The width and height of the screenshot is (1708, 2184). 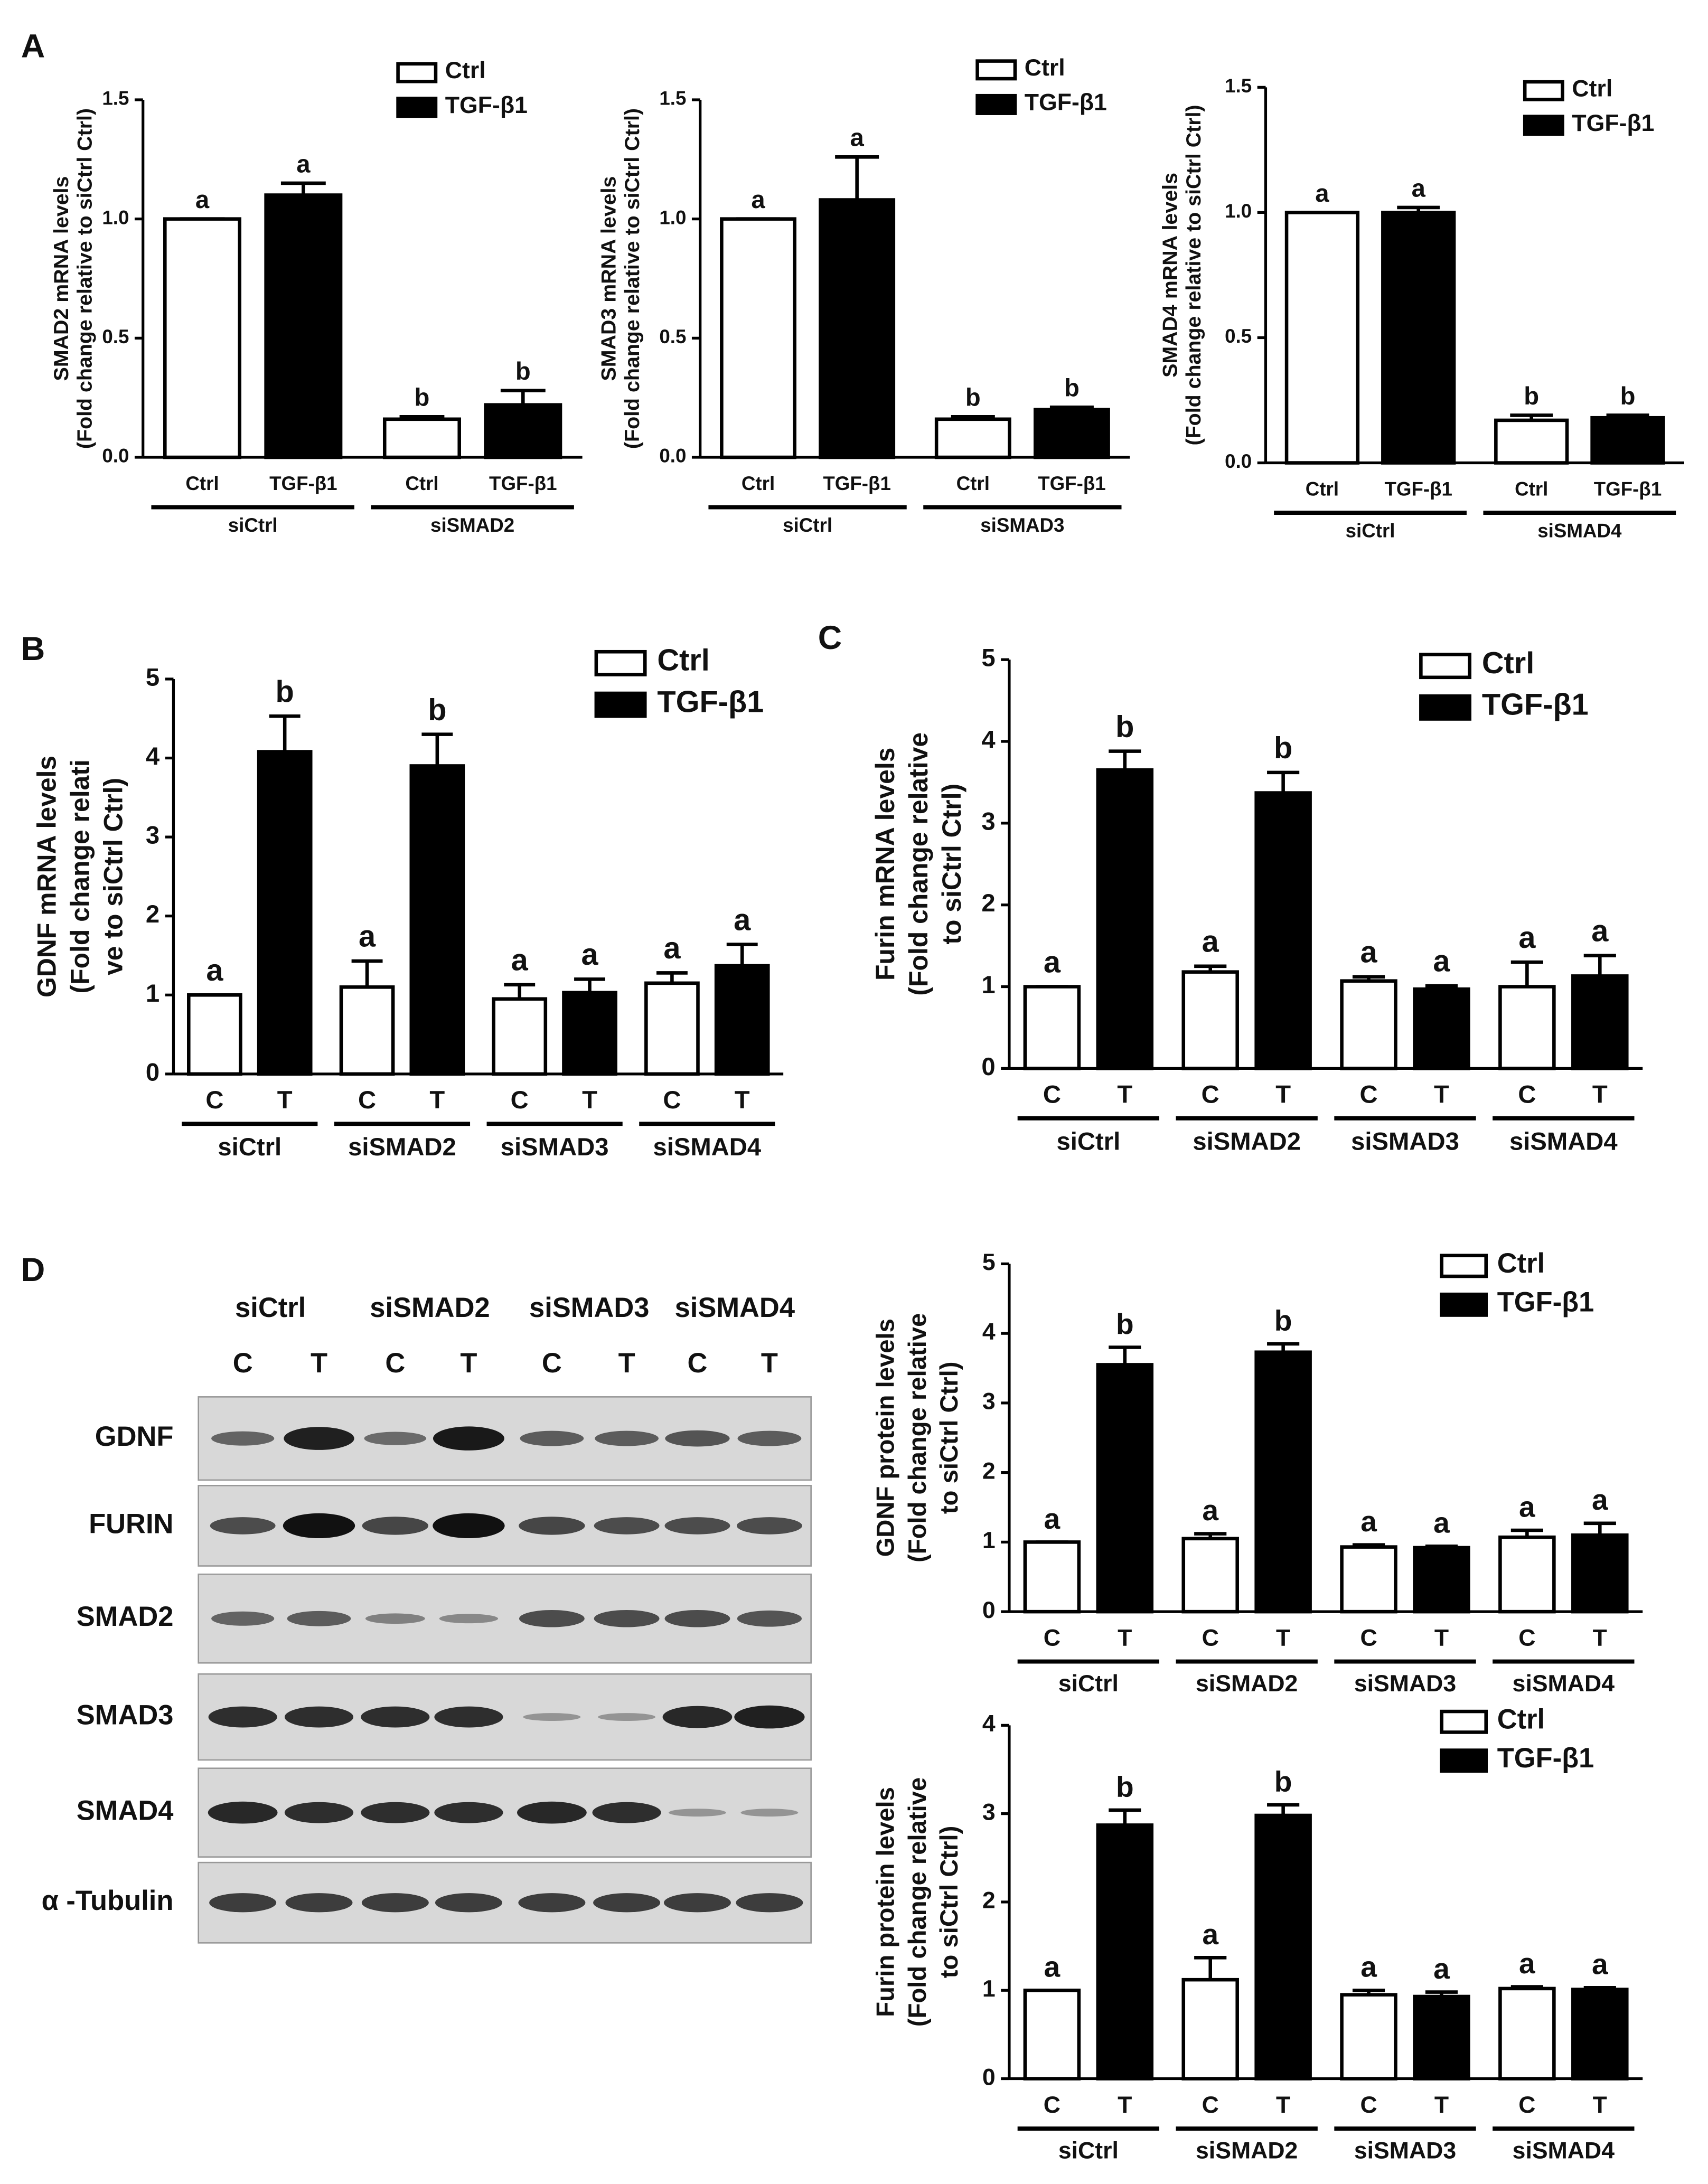 What do you see at coordinates (152, 836) in the screenshot?
I see `y-tick-label: 3` at bounding box center [152, 836].